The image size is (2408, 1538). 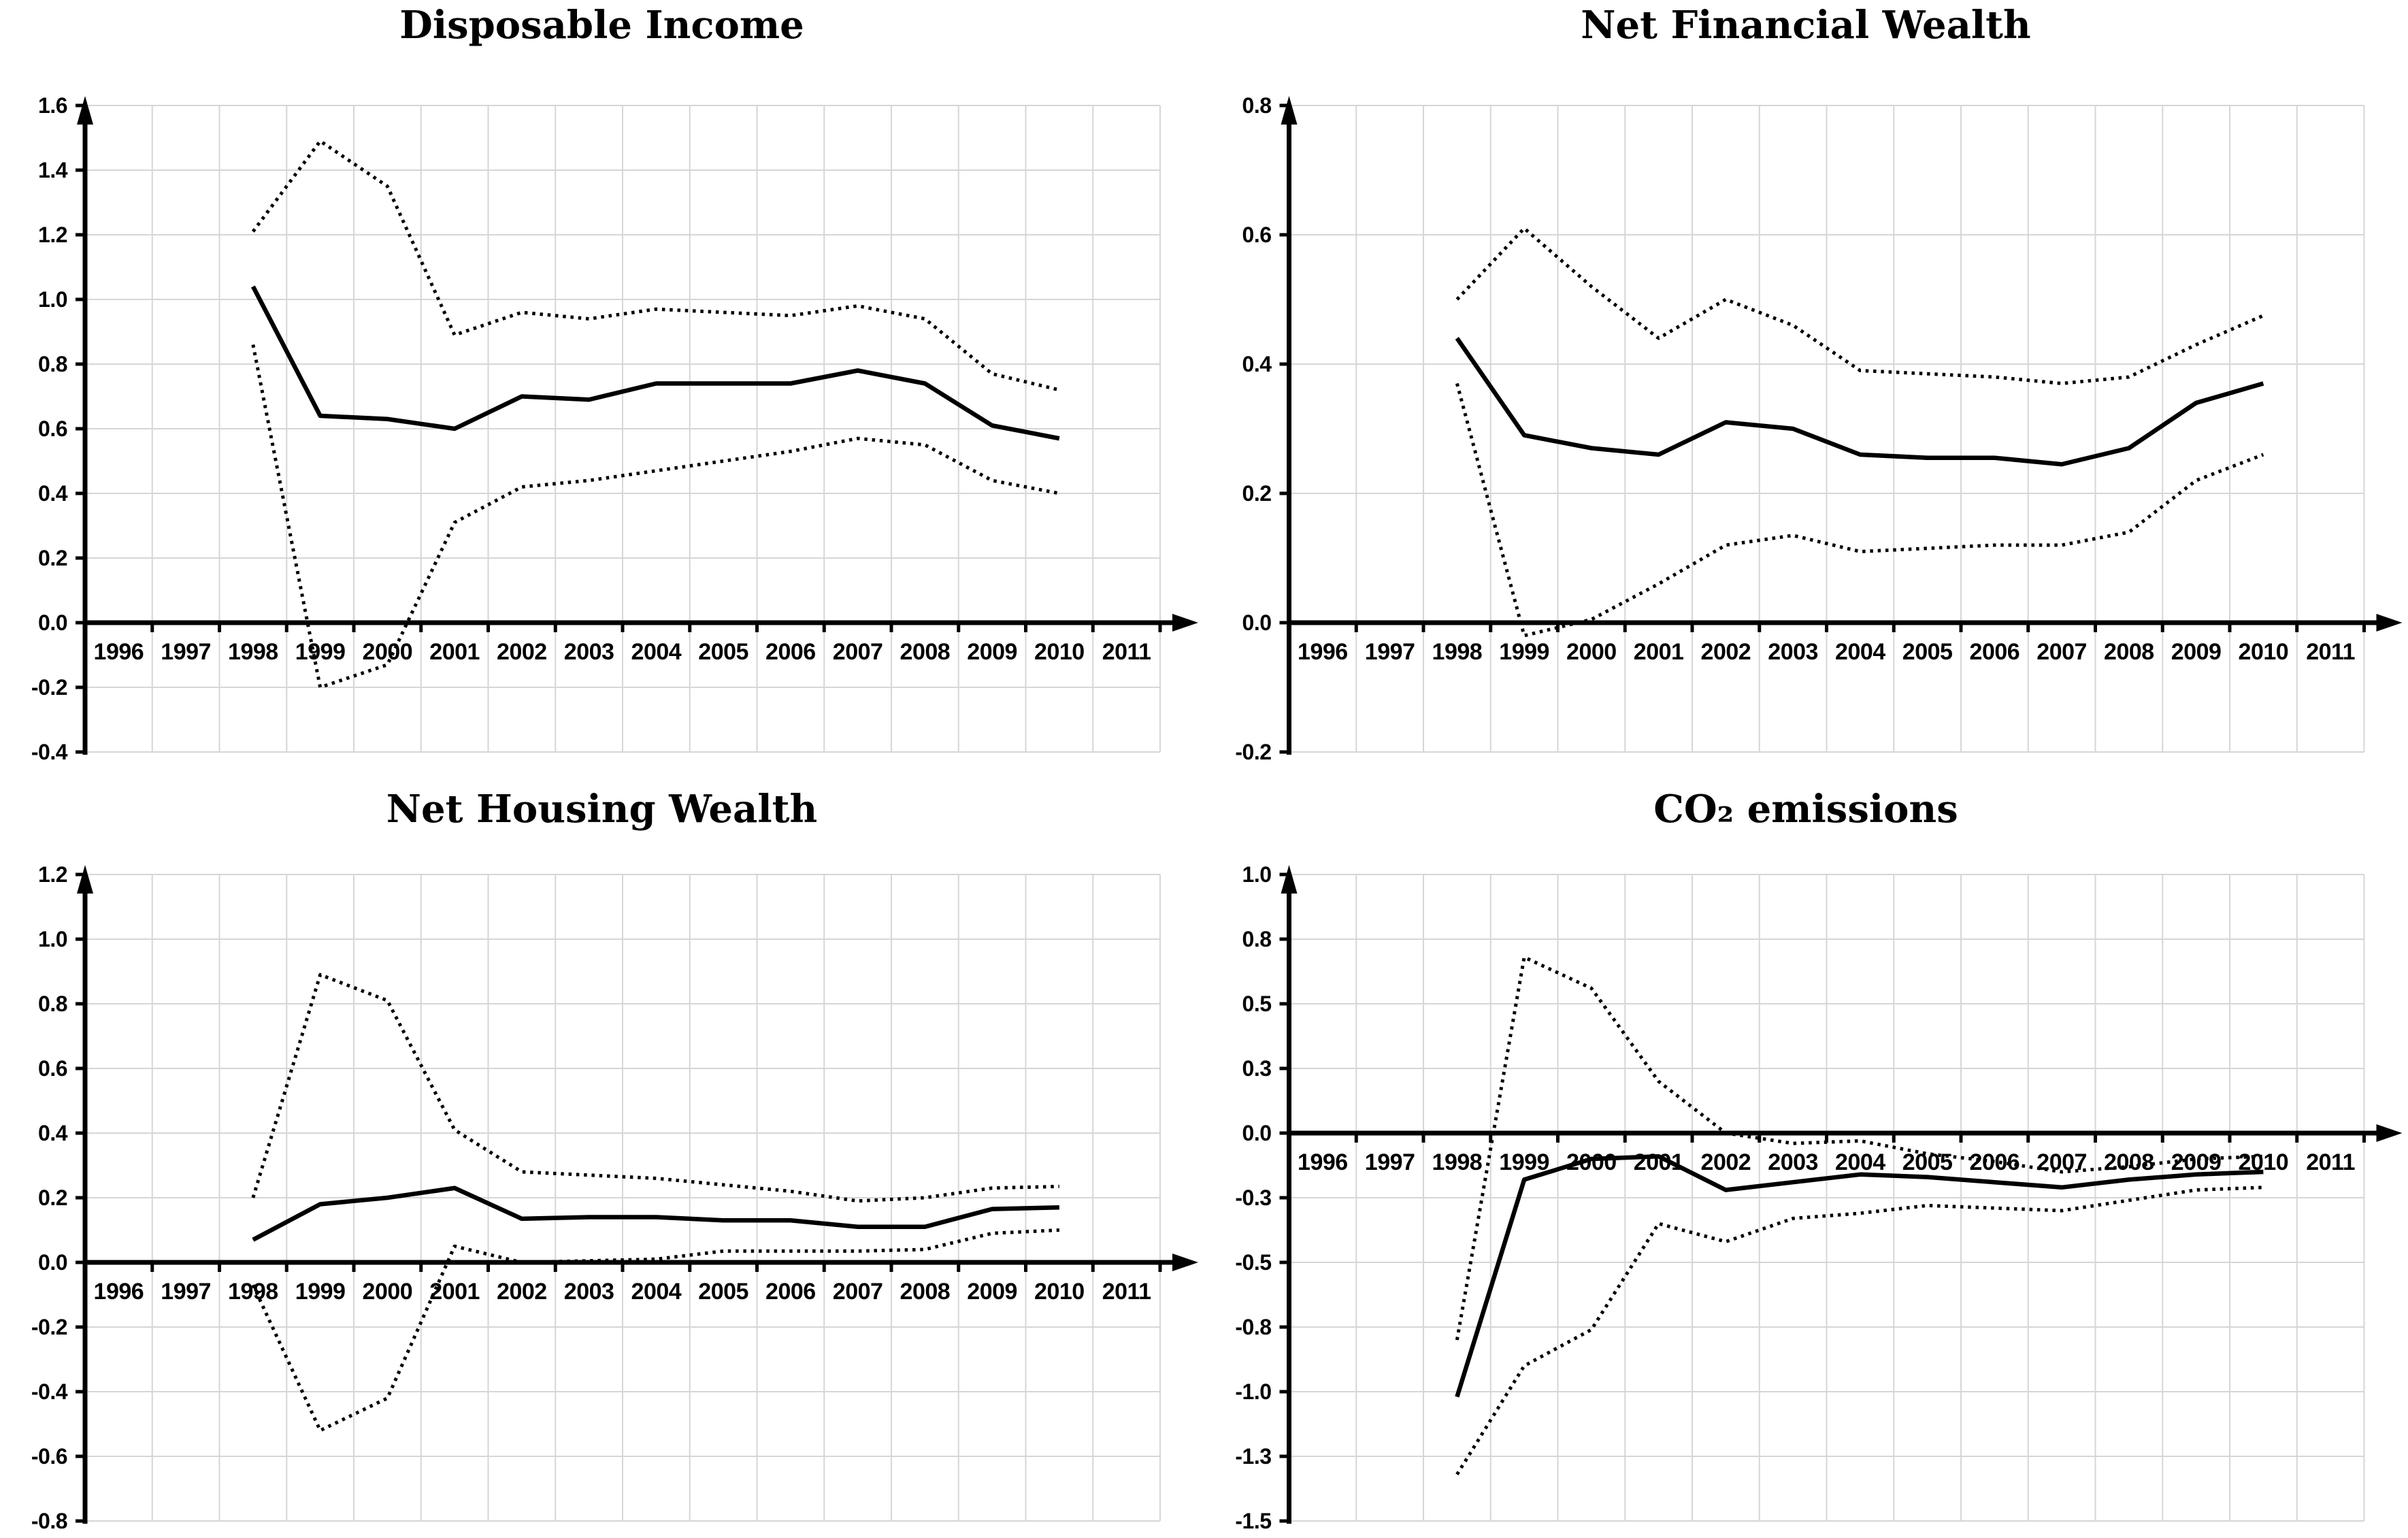 I want to click on y-tick-label: -1.3, so click(x=1253, y=1456).